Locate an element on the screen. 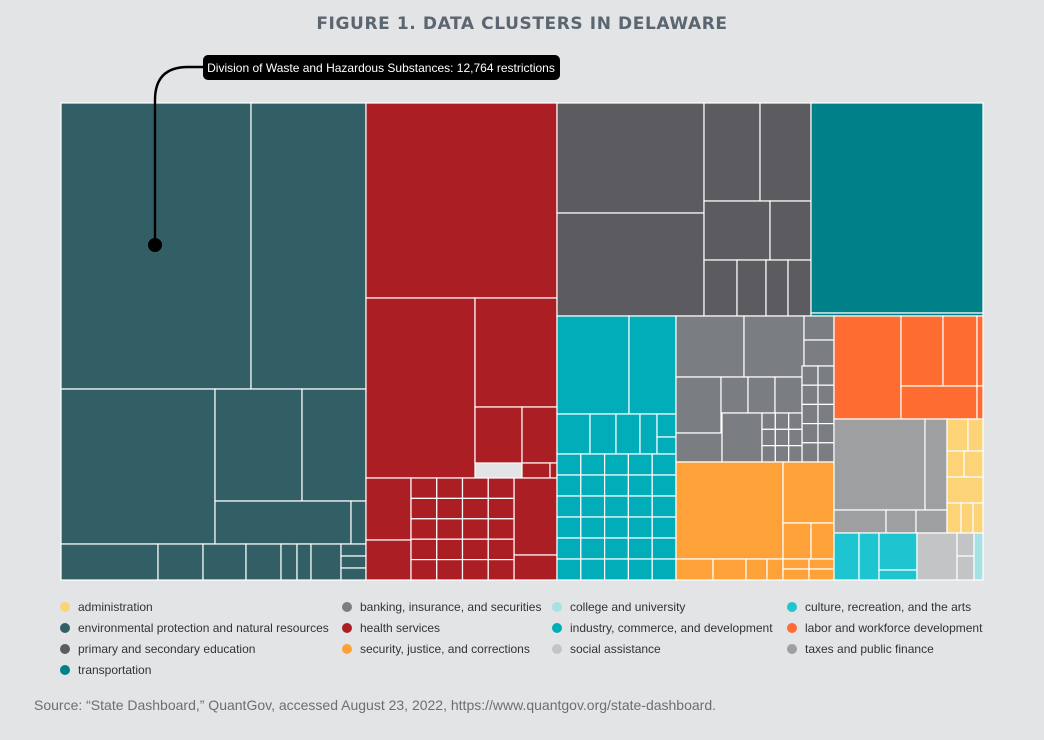  legend-label: banking, insurance, and securities is located at coordinates (451, 607).